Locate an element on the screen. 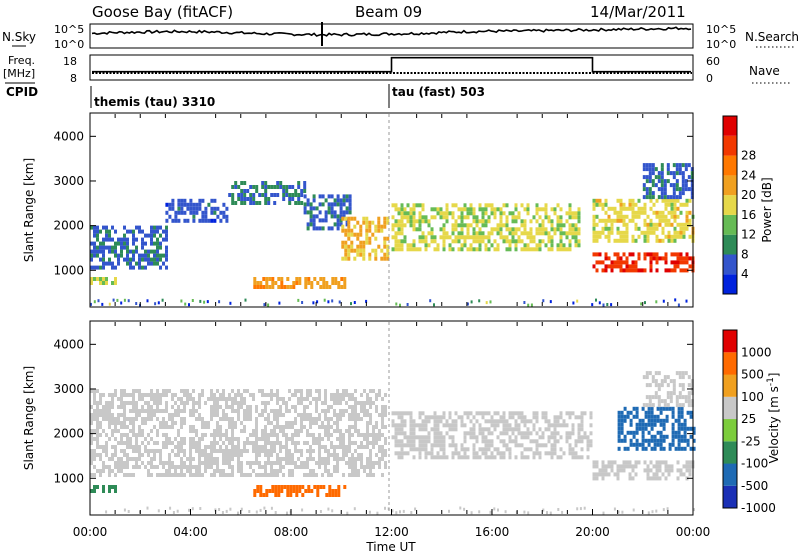  cpid-mode-2: tau (fast) 503 is located at coordinates (438, 92).